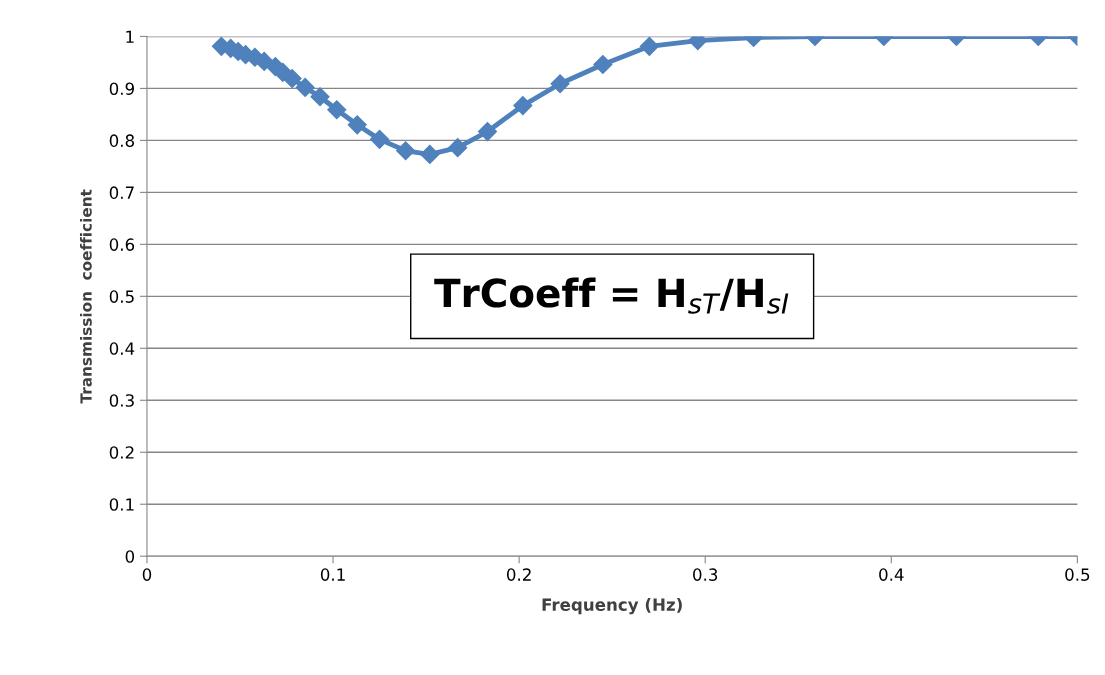 This screenshot has height=675, width=1105. Describe the element at coordinates (130, 36) in the screenshot. I see `y-tick-label: 1` at that location.